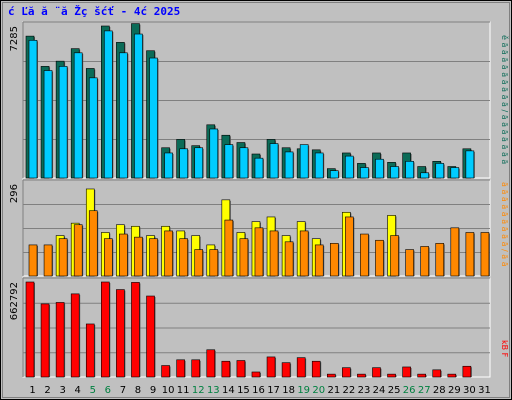 The width and height of the screenshot is (512, 400). What do you see at coordinates (211, 363) in the screenshot?
I see `bar-day-13-s0` at bounding box center [211, 363].